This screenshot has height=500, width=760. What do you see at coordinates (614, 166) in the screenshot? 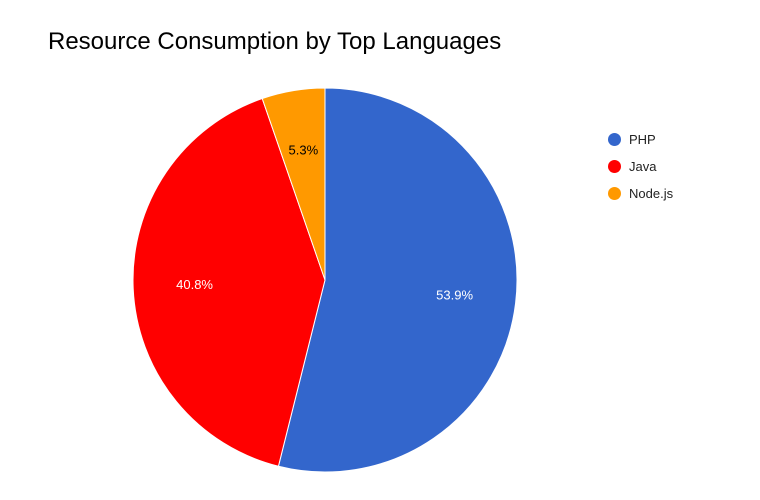
I see `legend-swatch-java` at bounding box center [614, 166].